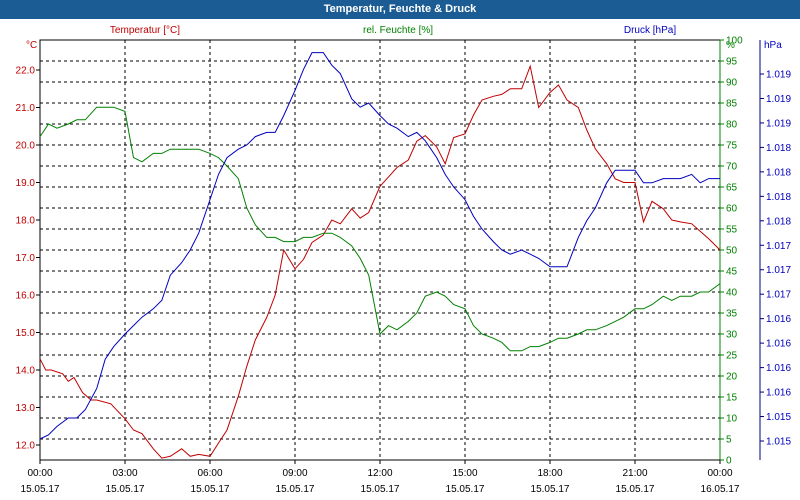 The width and height of the screenshot is (800, 500). I want to click on middle-tick-label: 90, so click(732, 83).